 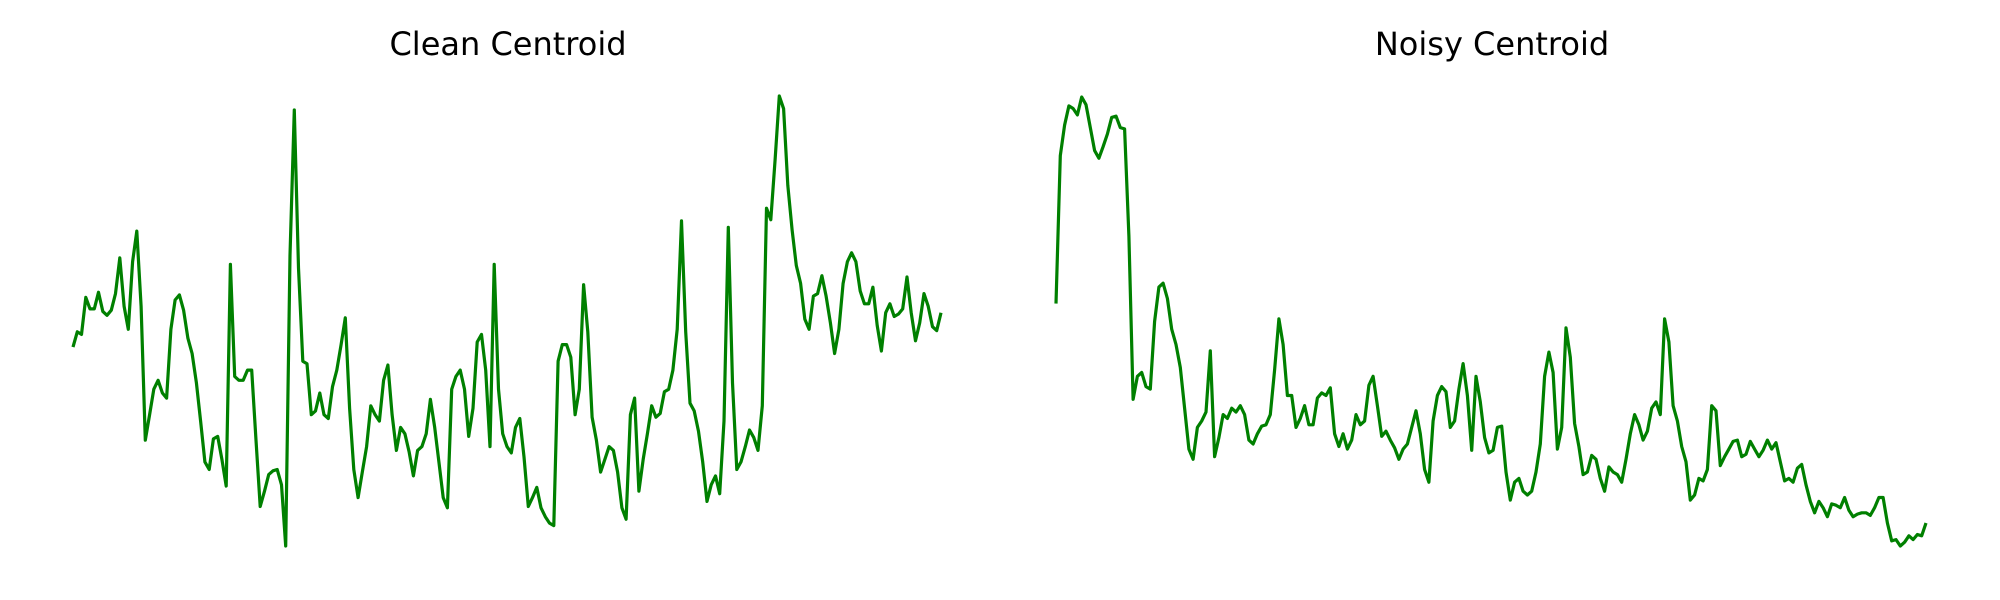 What do you see at coordinates (507, 44) in the screenshot?
I see `chart-title: Clean Centroid` at bounding box center [507, 44].